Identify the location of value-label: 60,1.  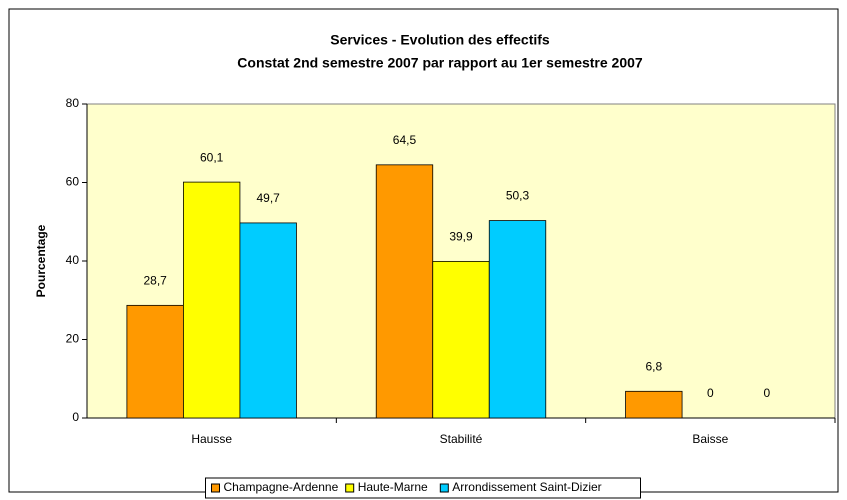
(212, 157).